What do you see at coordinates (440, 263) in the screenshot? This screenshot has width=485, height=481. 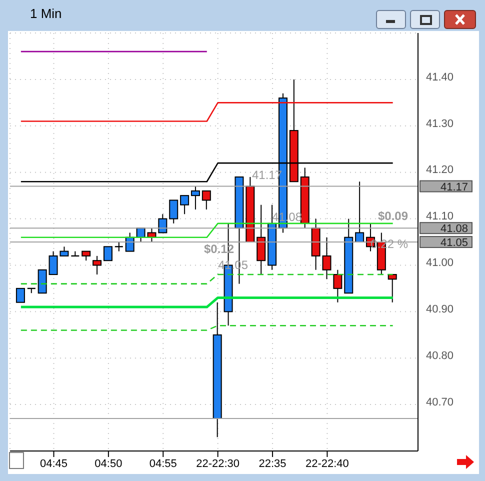 I see `y-tick-label: 41.00` at bounding box center [440, 263].